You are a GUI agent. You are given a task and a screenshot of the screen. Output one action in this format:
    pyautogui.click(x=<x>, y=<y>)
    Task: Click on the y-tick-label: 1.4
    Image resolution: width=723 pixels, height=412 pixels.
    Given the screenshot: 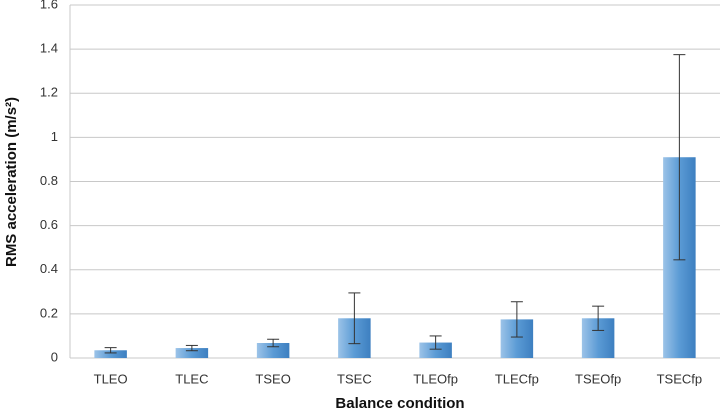 What is the action you would take?
    pyautogui.click(x=49, y=48)
    